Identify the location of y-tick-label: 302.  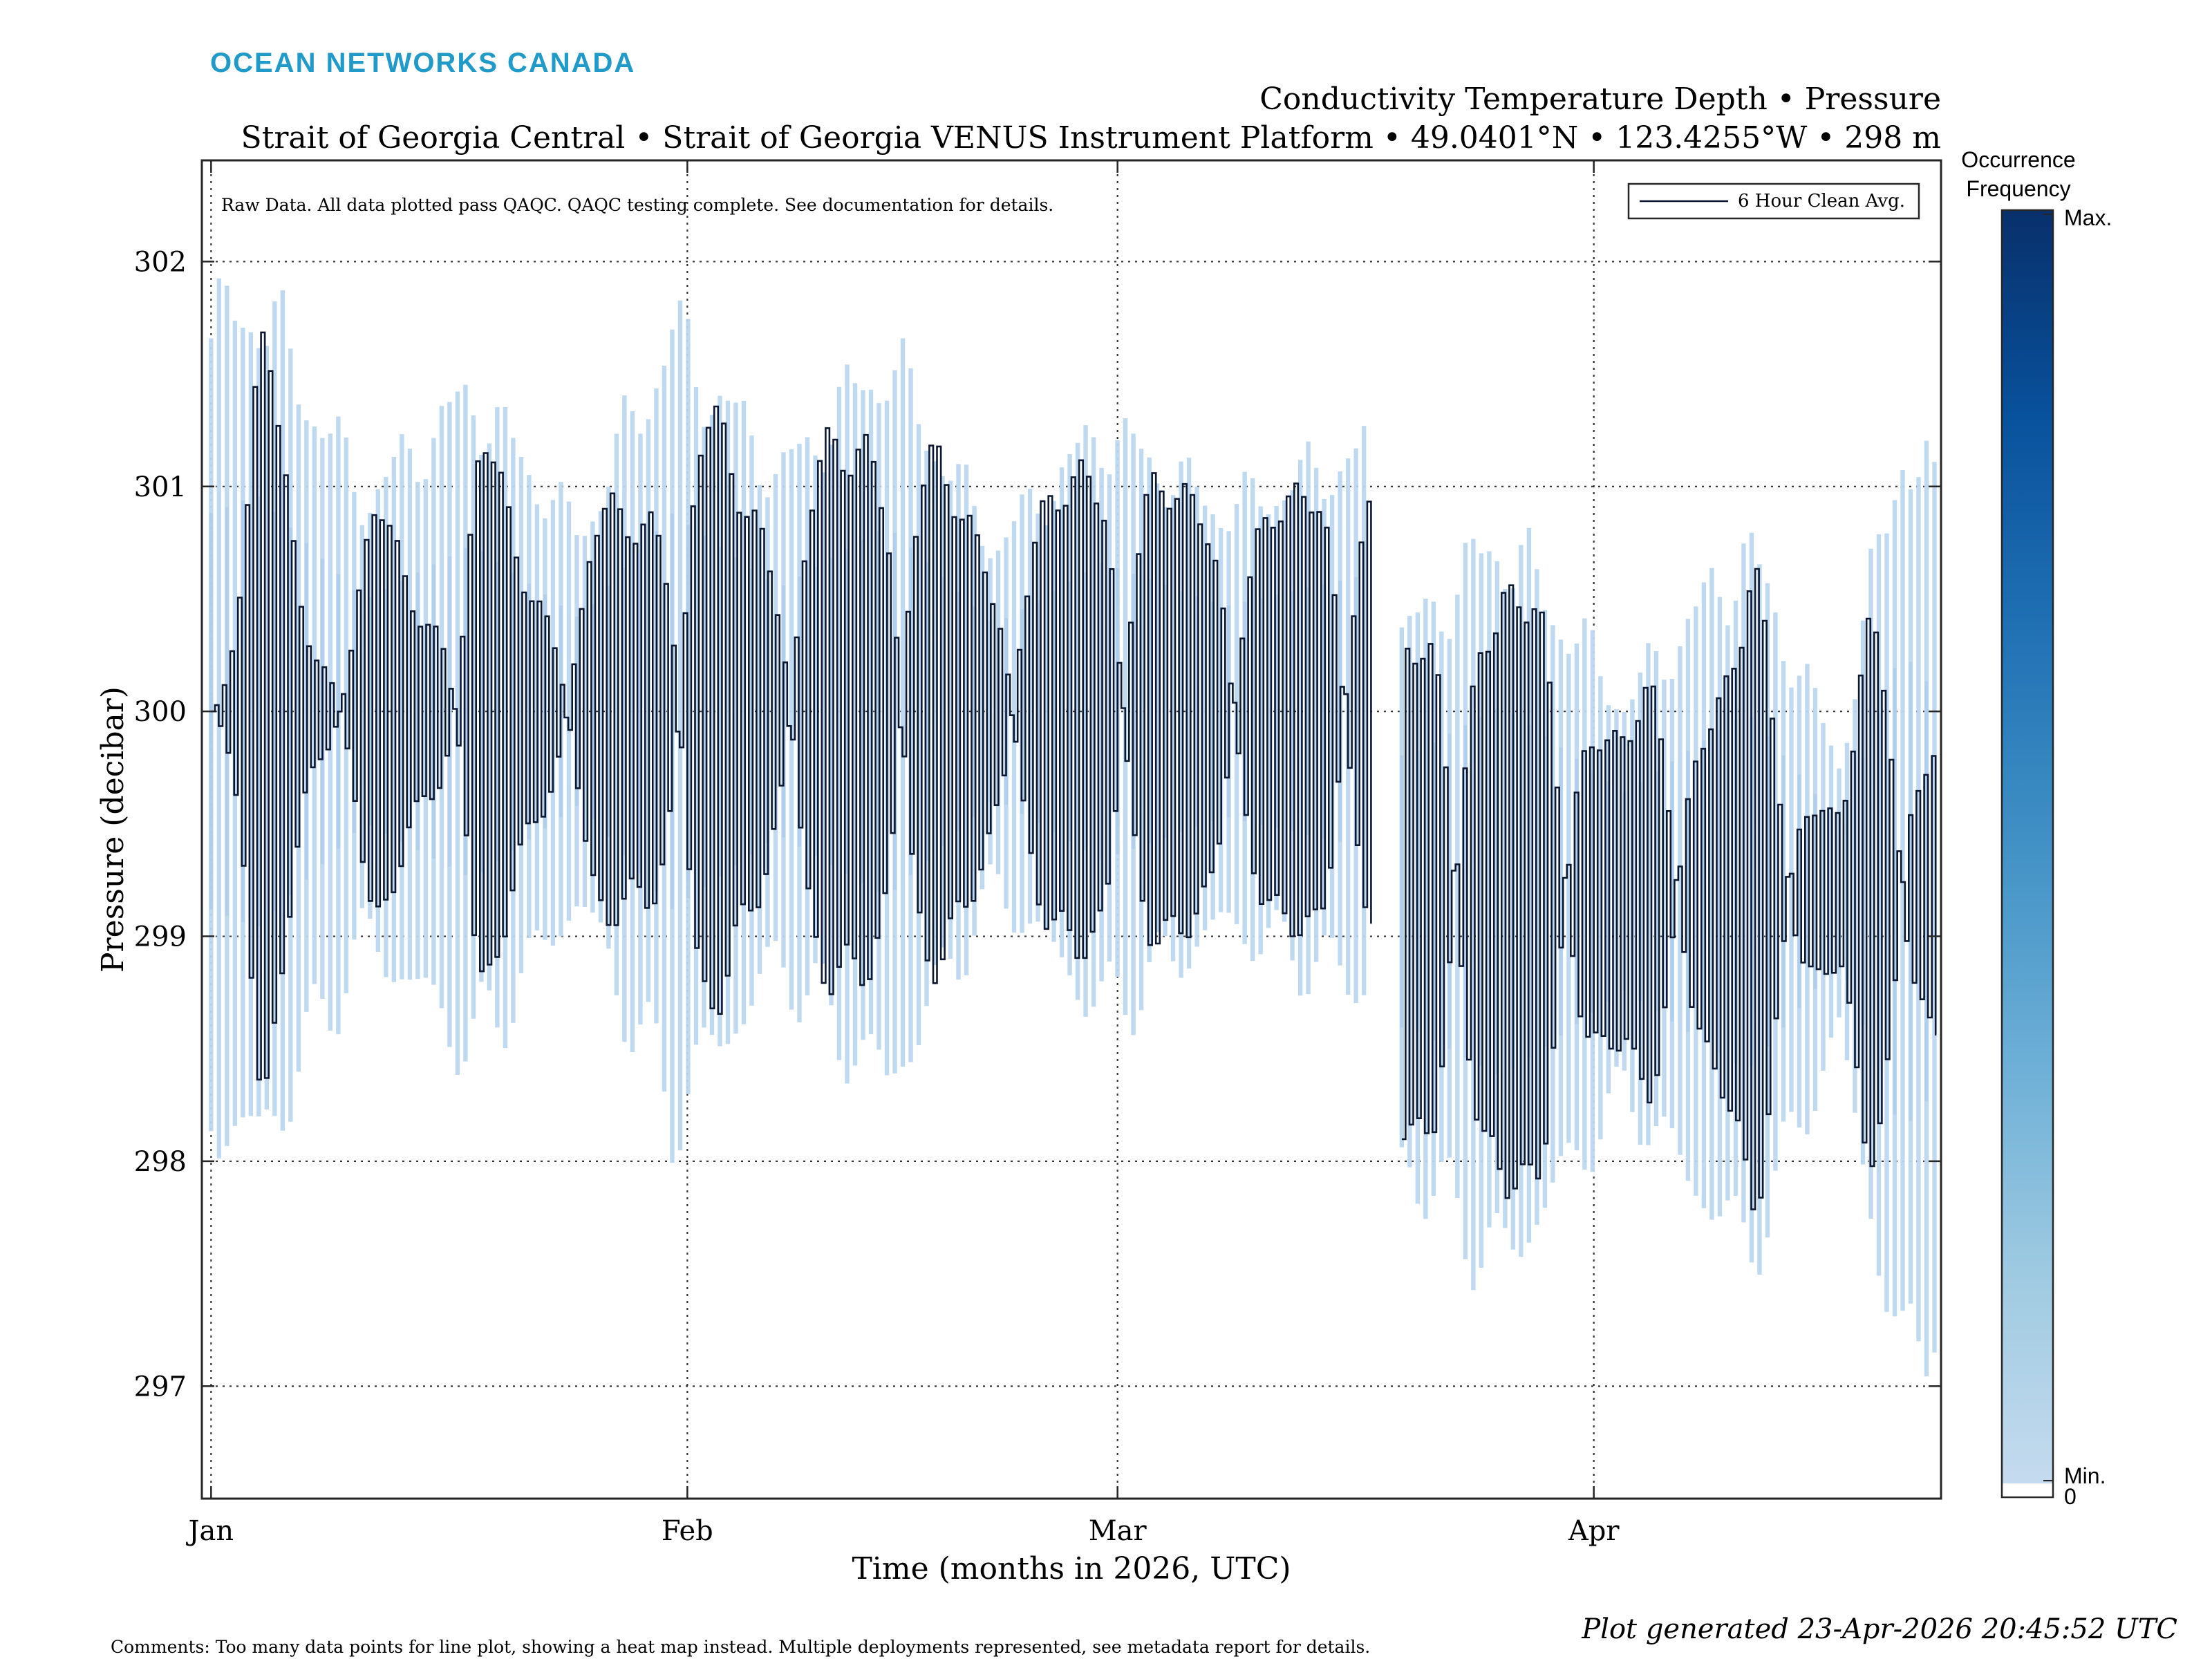
(160, 262).